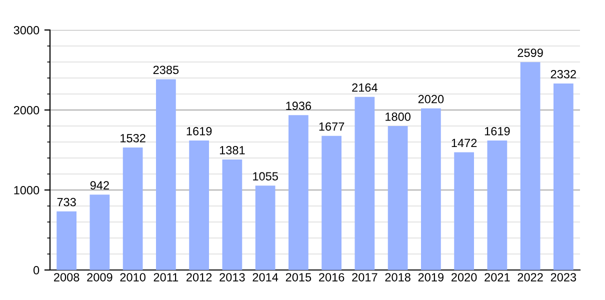 Image resolution: width=605 pixels, height=300 pixels. I want to click on x-tick-label: 2021, so click(497, 277).